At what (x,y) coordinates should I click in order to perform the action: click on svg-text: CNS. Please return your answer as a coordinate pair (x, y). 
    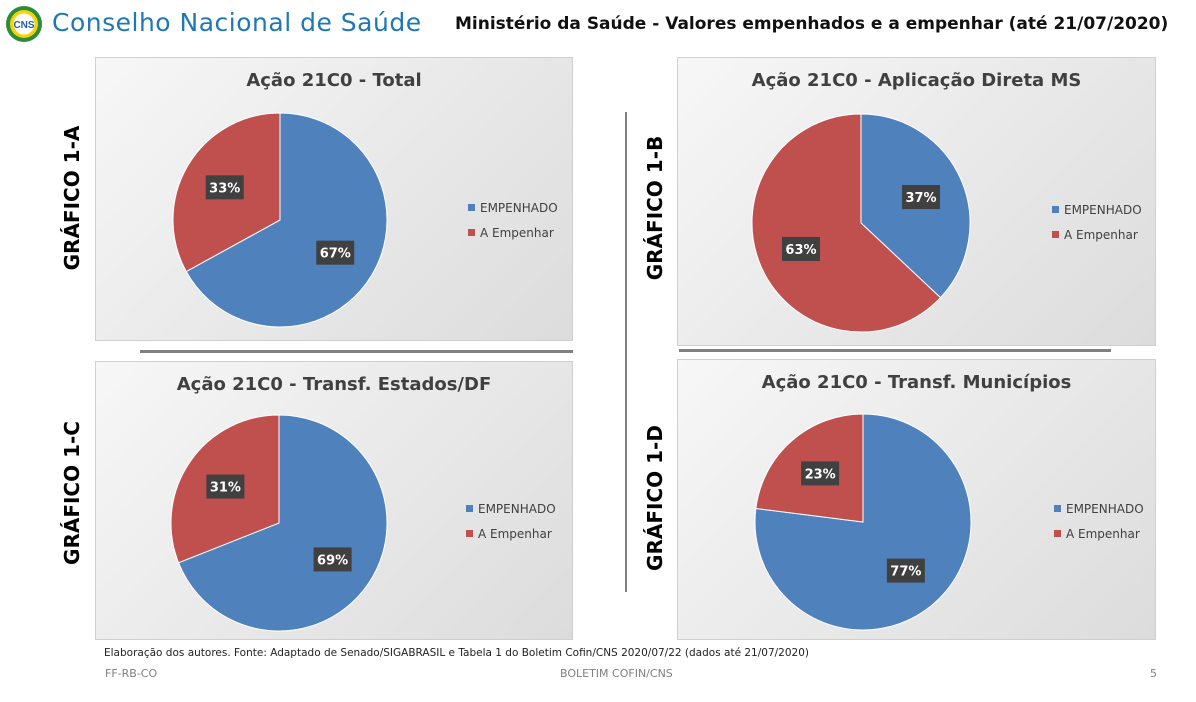
    Looking at the image, I should click on (23, 25).